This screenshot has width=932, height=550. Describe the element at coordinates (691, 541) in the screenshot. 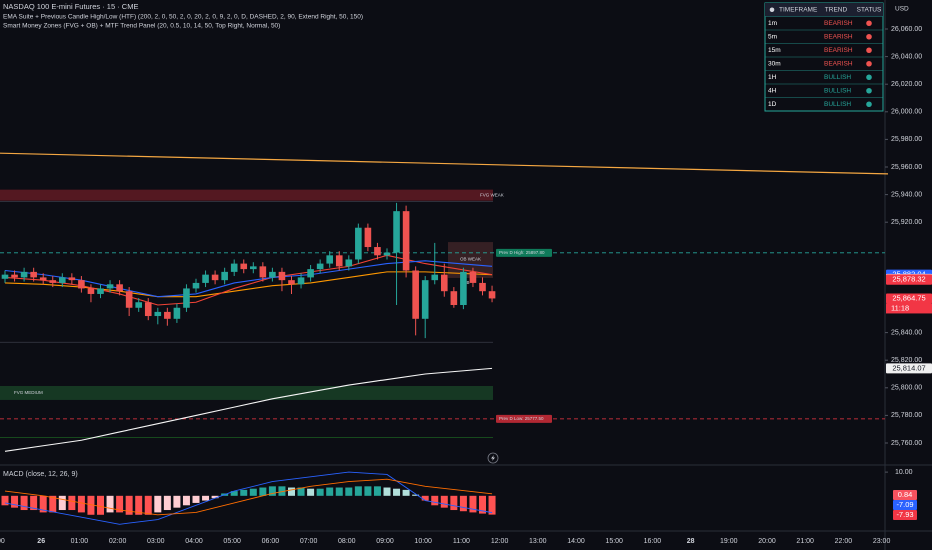

I see `x-tick-label: 28` at that location.